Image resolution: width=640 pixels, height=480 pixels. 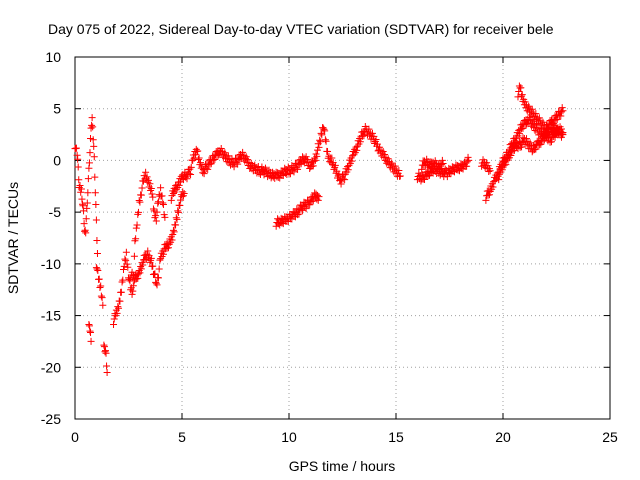 What do you see at coordinates (51, 367) in the screenshot?
I see `y-tick-label: -20` at bounding box center [51, 367].